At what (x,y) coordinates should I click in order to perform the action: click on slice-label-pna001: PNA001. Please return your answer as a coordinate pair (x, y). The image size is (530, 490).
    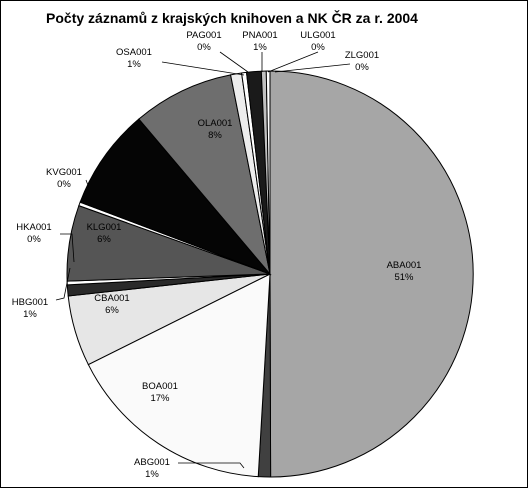
    Looking at the image, I should click on (259, 35).